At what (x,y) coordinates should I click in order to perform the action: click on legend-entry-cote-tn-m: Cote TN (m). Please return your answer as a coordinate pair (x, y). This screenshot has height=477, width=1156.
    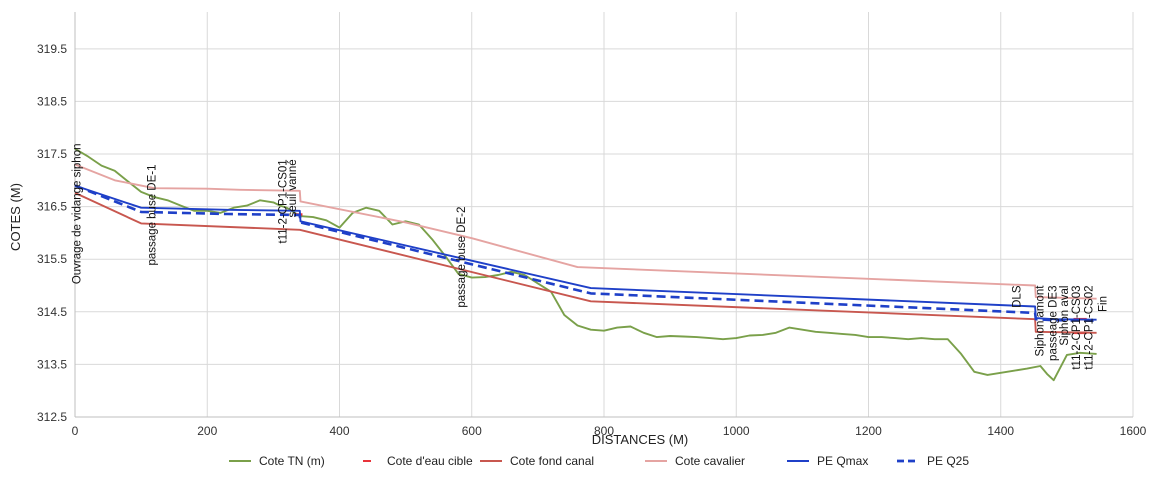
    Looking at the image, I should click on (292, 461).